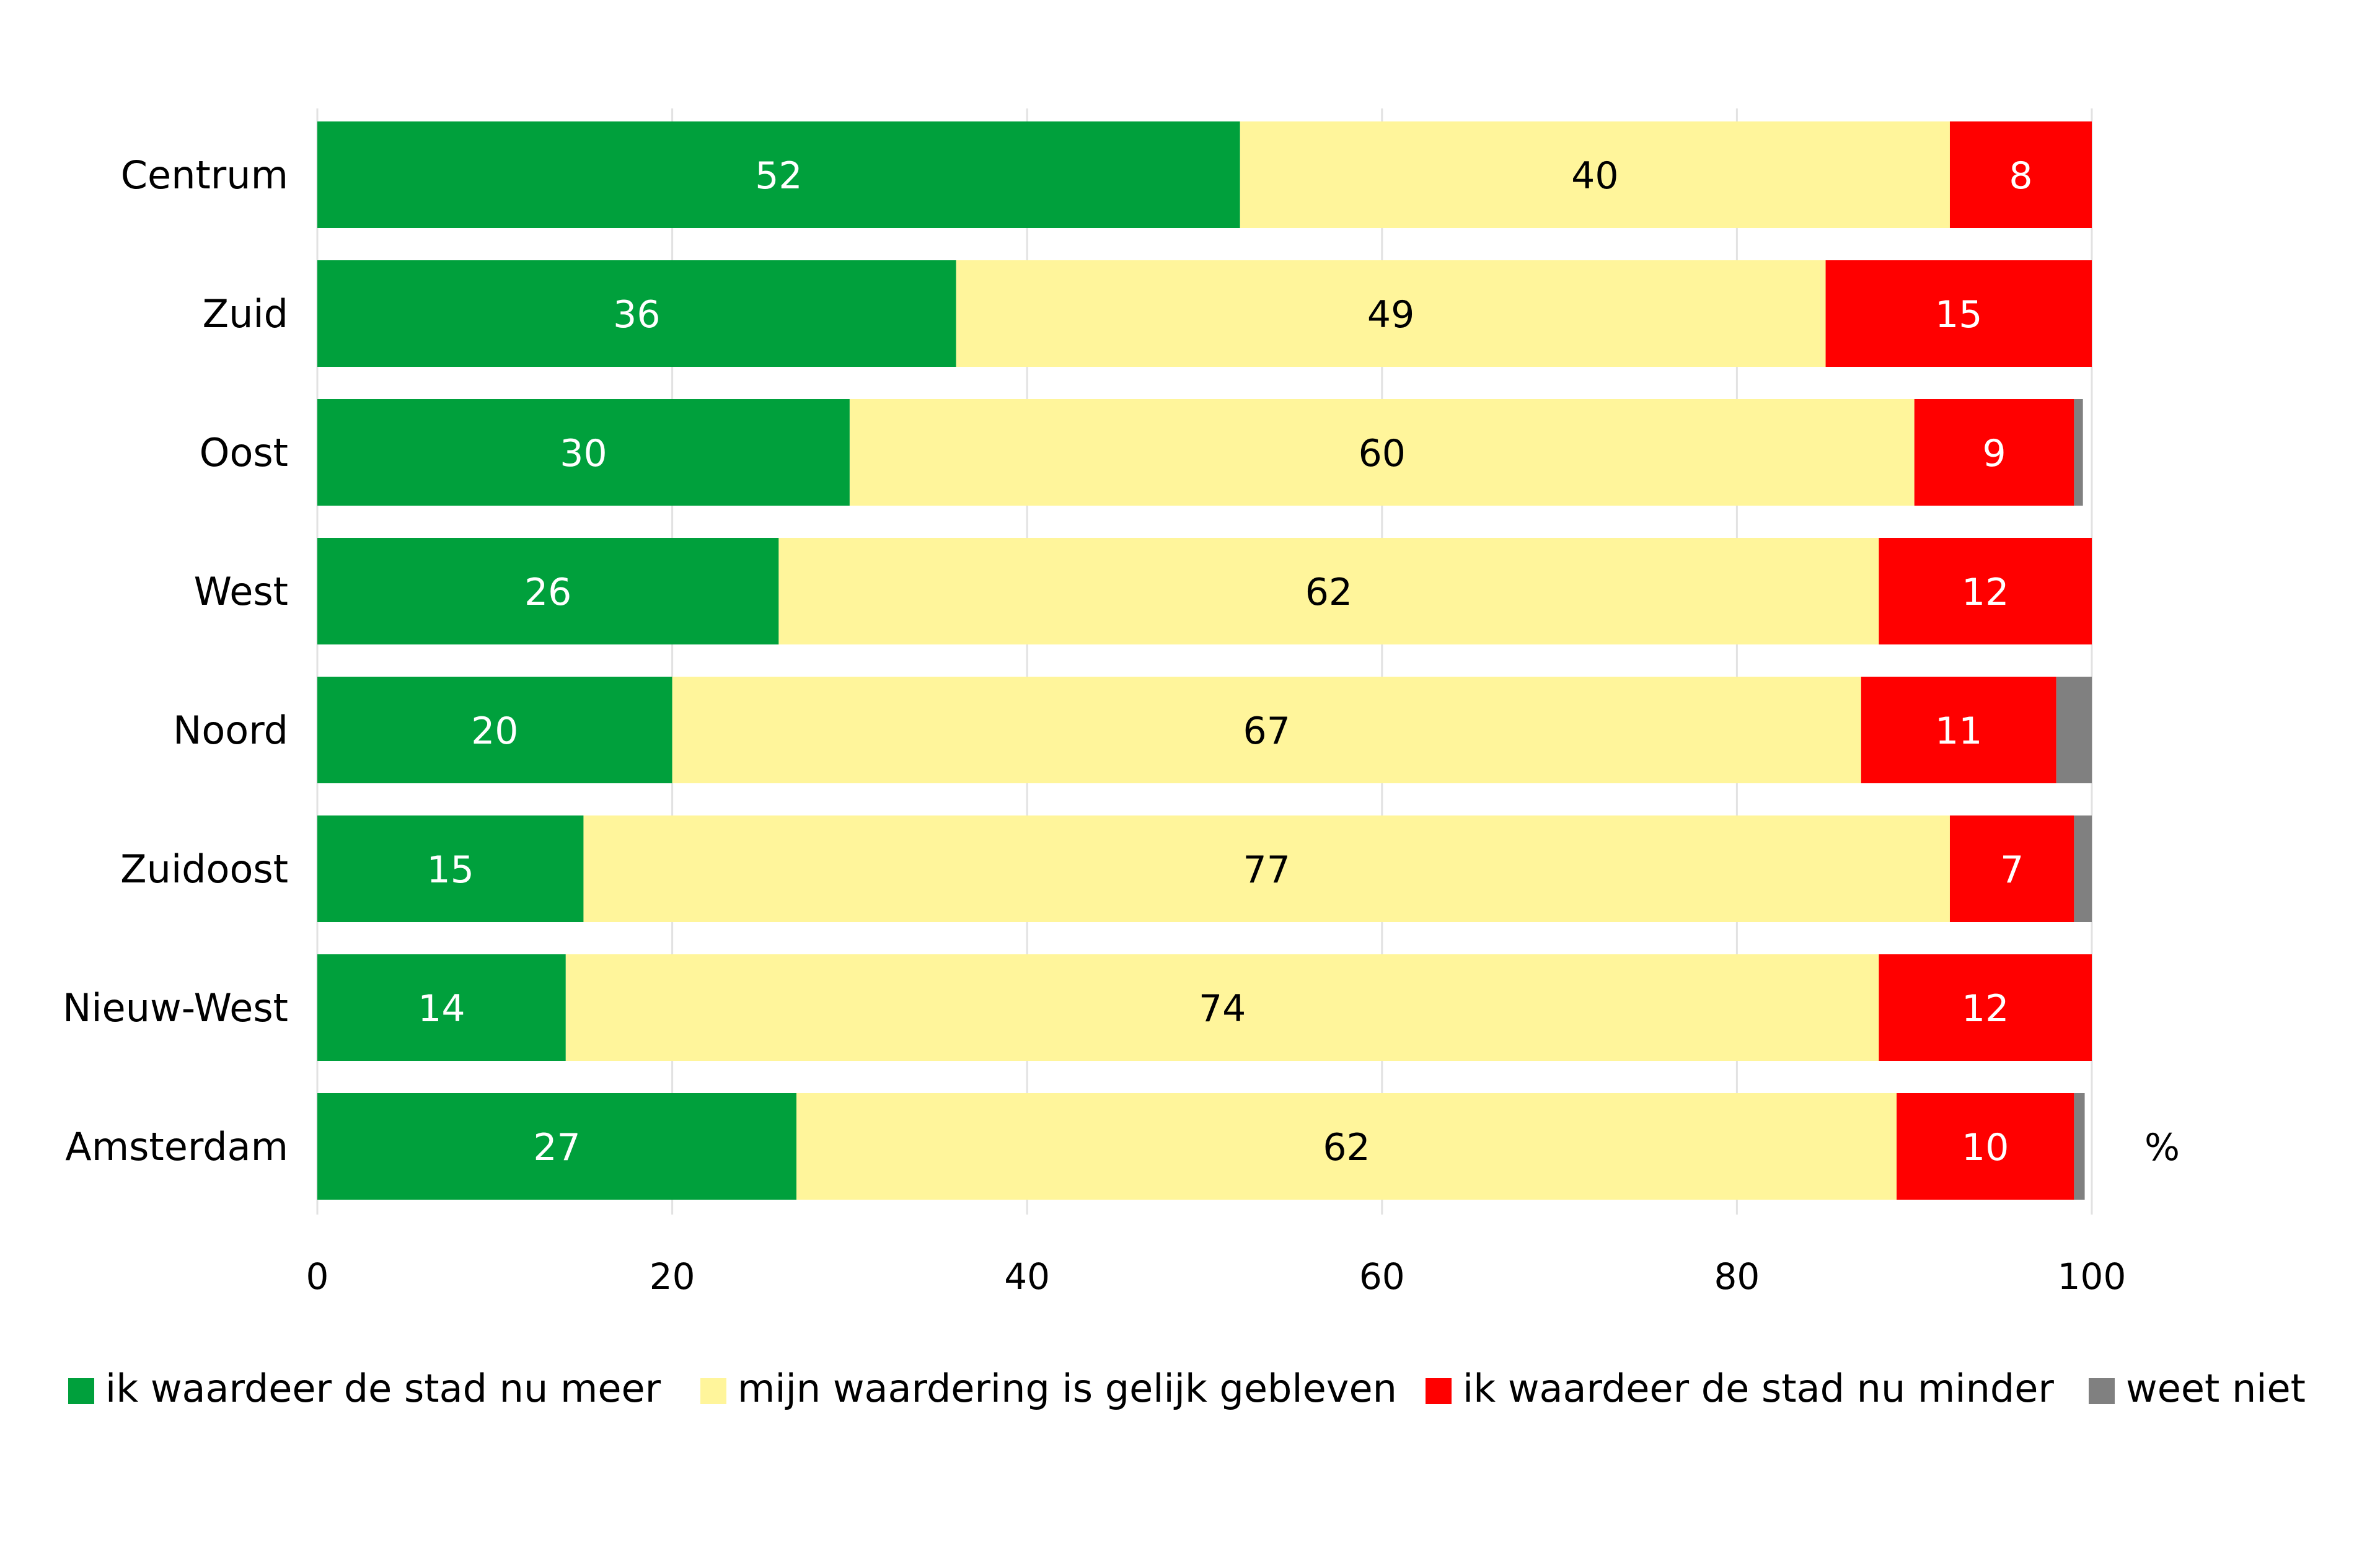 Image resolution: width=2380 pixels, height=1556 pixels. I want to click on x-tick-label-100: 100, so click(2092, 1276).